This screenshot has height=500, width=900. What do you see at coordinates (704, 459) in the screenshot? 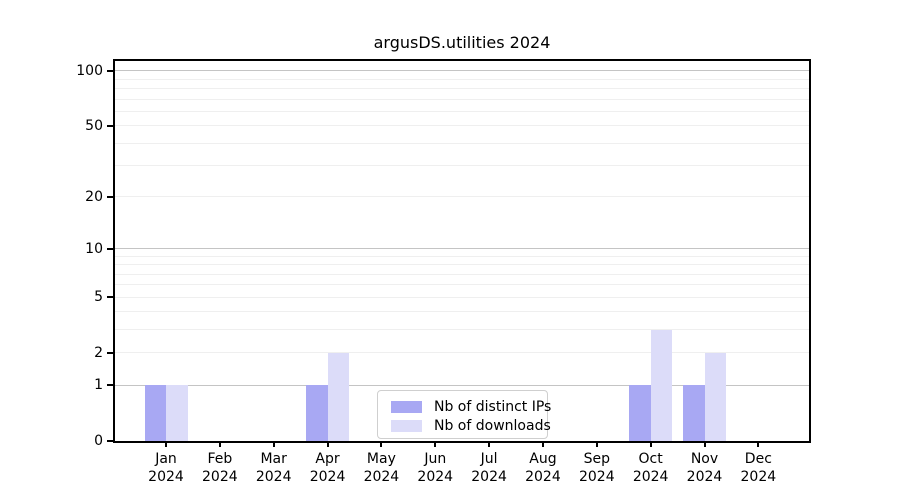
I see `x-tick-month: Nov` at bounding box center [704, 459].